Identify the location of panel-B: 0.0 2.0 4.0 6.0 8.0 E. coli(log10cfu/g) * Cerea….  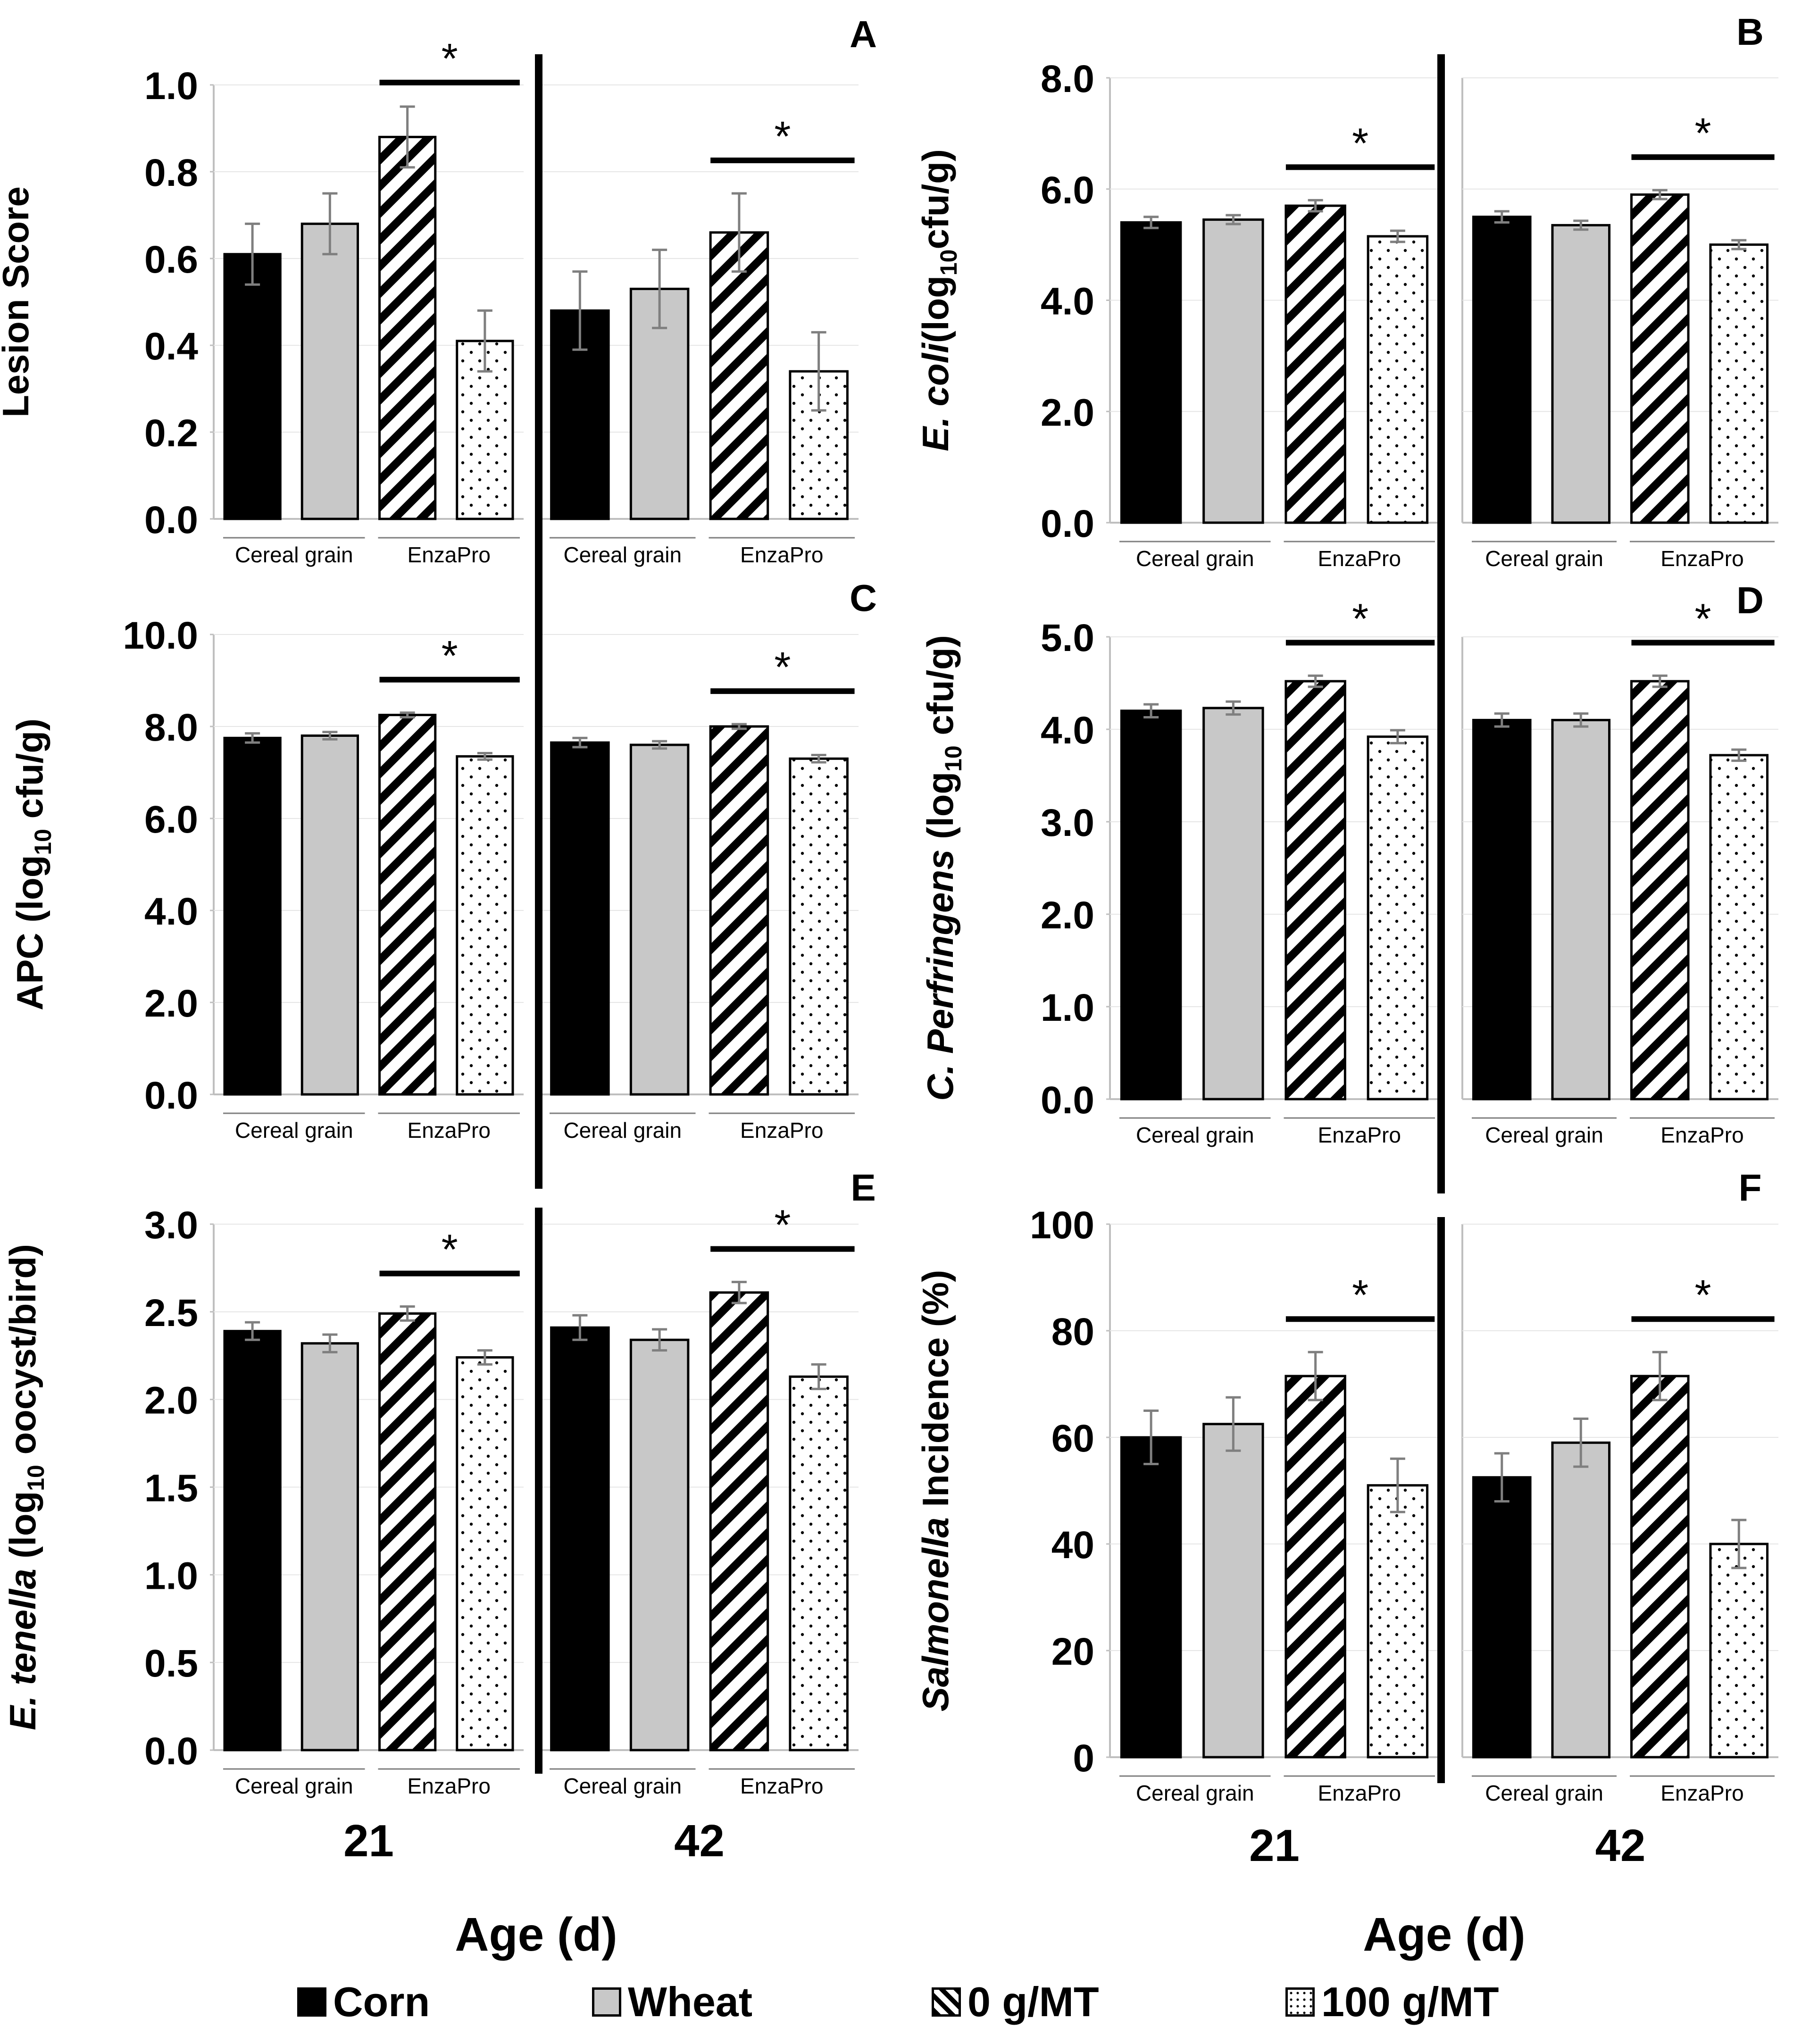
(1346, 312).